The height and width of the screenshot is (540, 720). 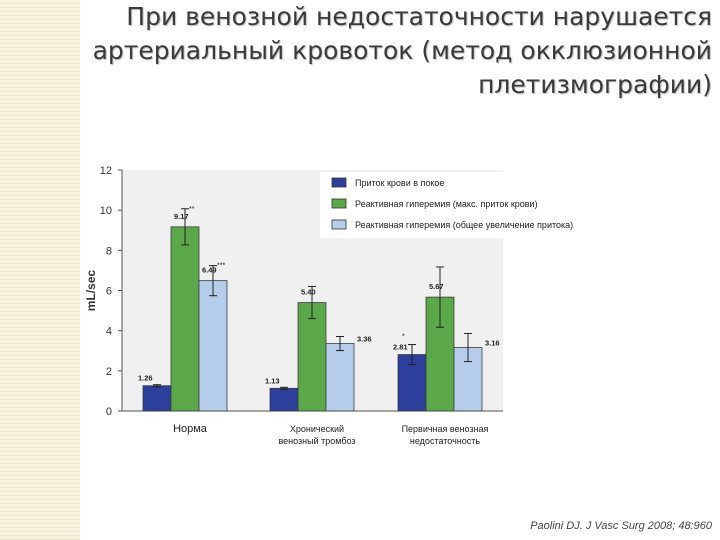 What do you see at coordinates (106, 211) in the screenshot?
I see `y-tick-label: 10` at bounding box center [106, 211].